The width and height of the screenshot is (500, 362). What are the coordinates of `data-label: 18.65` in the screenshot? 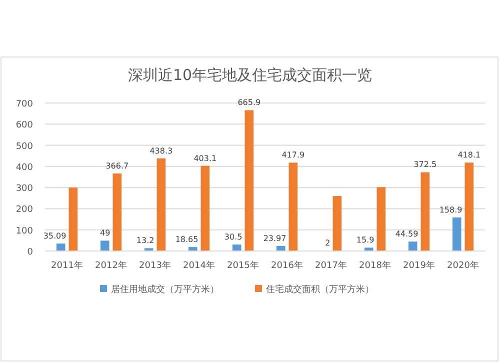 It's located at (186, 239).